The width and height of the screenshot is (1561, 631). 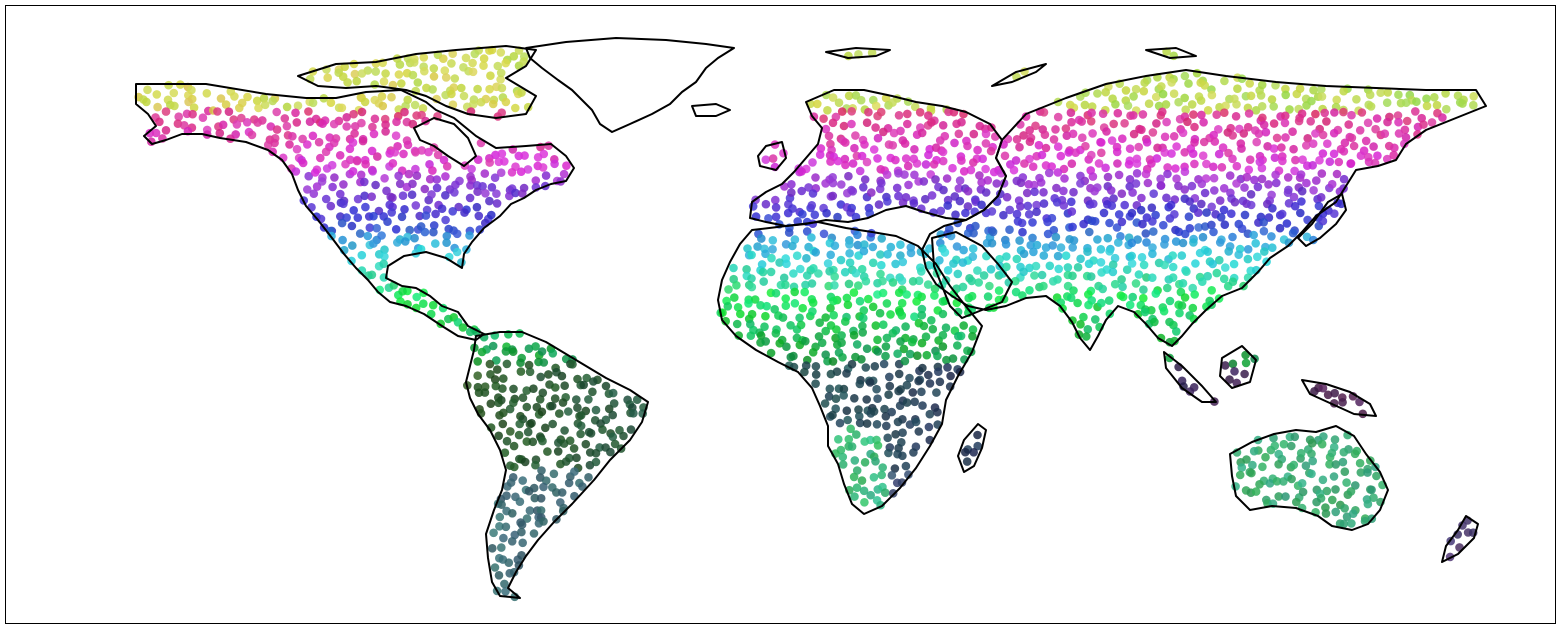 What do you see at coordinates (417, 82) in the screenshot?
I see `coastline-arctic-islands` at bounding box center [417, 82].